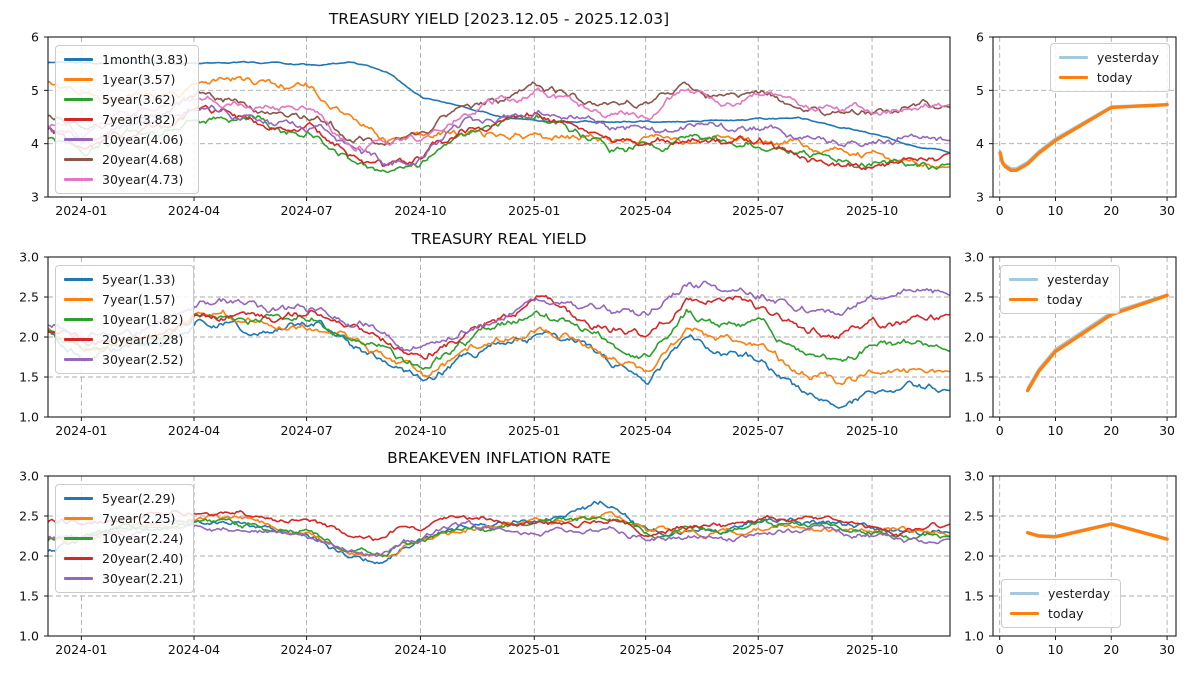  Describe the element at coordinates (139, 279) in the screenshot. I see `legend-label: 5year(1.33)` at that location.